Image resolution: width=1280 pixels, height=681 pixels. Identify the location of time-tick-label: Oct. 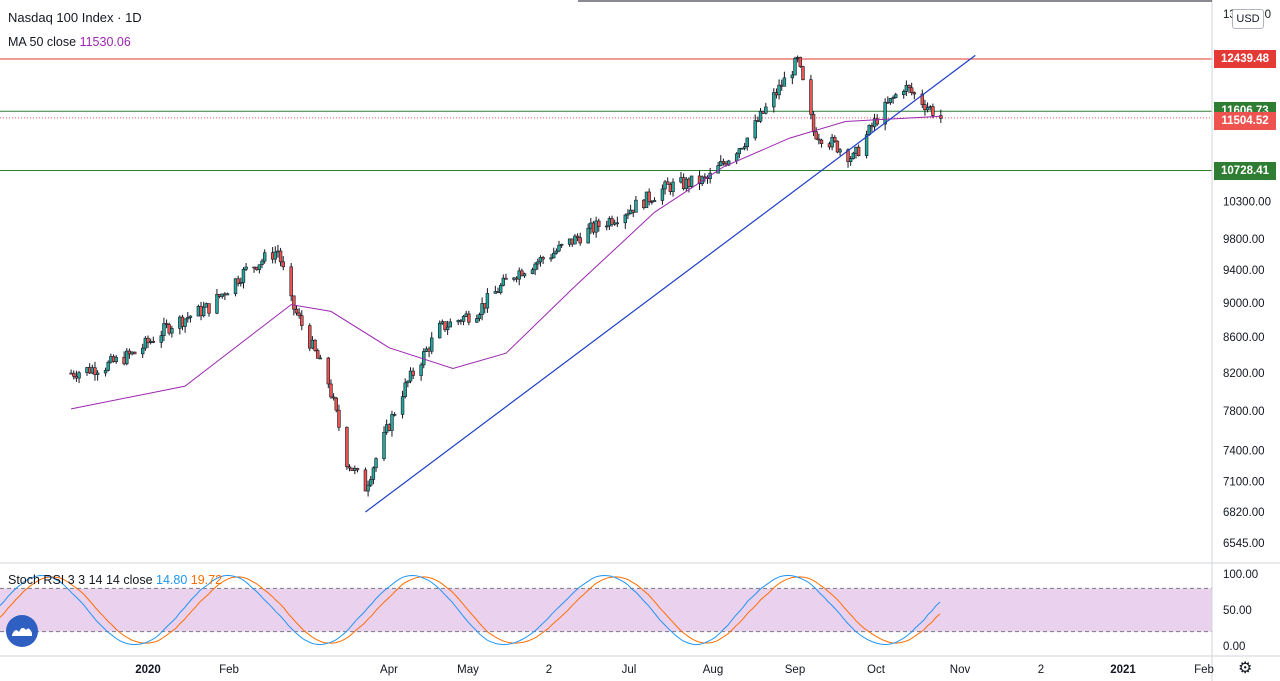
(876, 670).